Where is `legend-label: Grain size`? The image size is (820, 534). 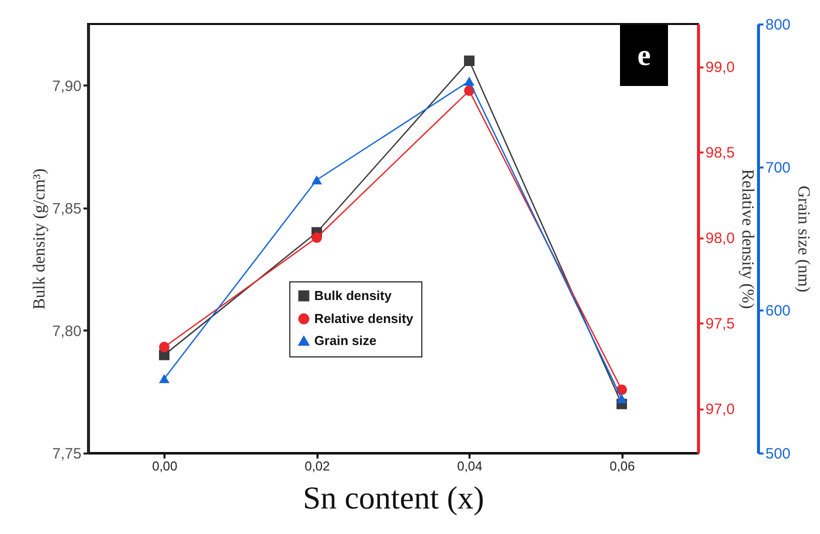 legend-label: Grain size is located at coordinates (345, 340).